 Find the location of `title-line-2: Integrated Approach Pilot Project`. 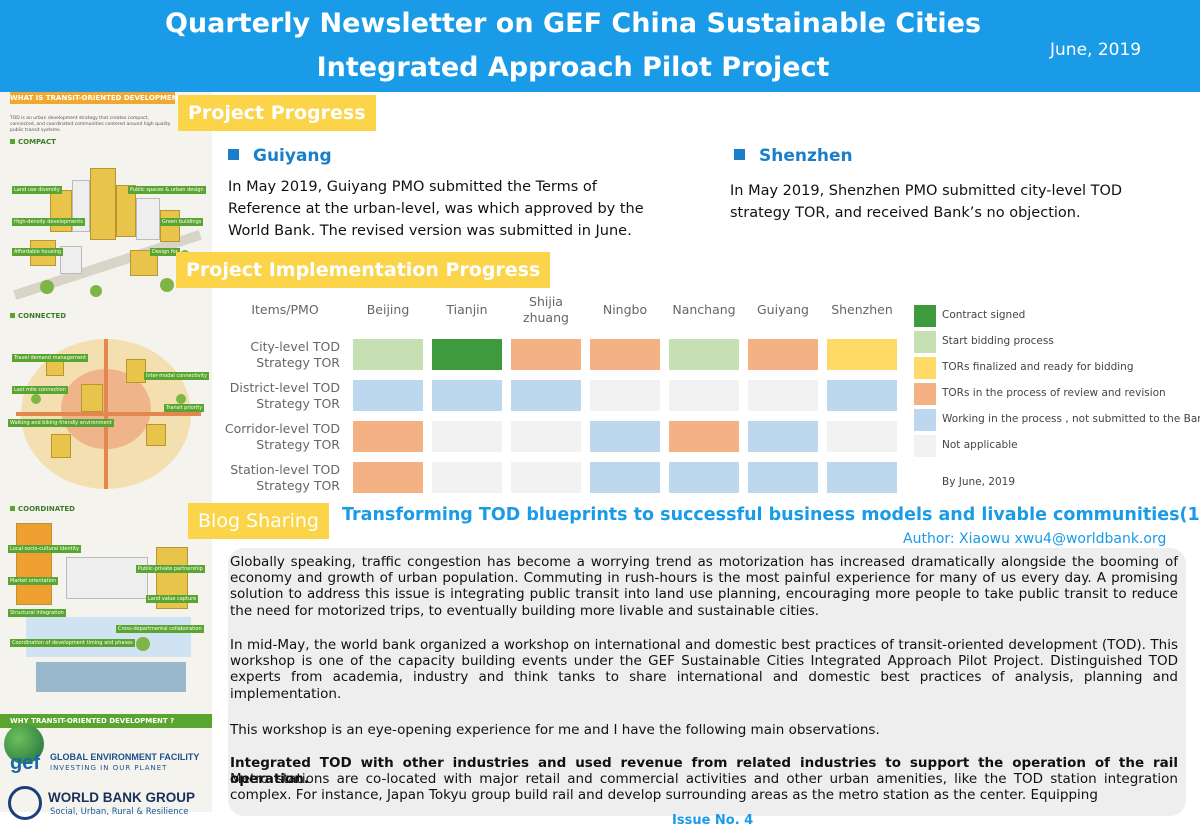

title-line-2: Integrated Approach Pilot Project is located at coordinates (573, 67).